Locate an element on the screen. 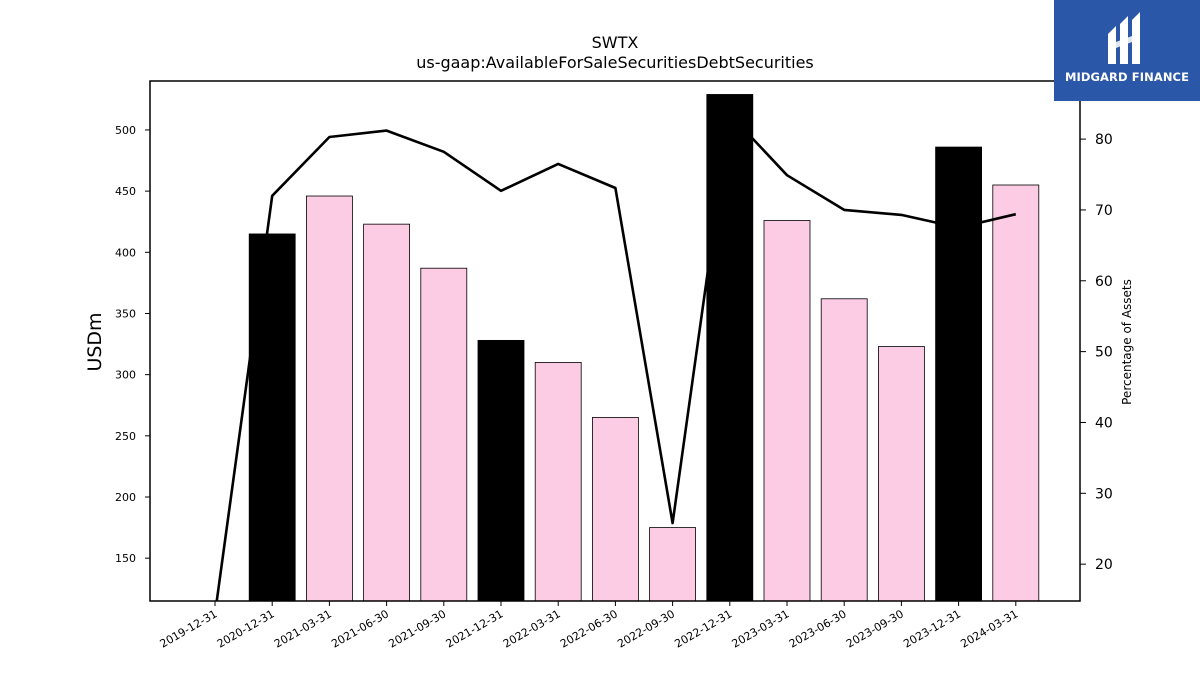  x-tick-label: 2020-12-31 is located at coordinates (246, 628).